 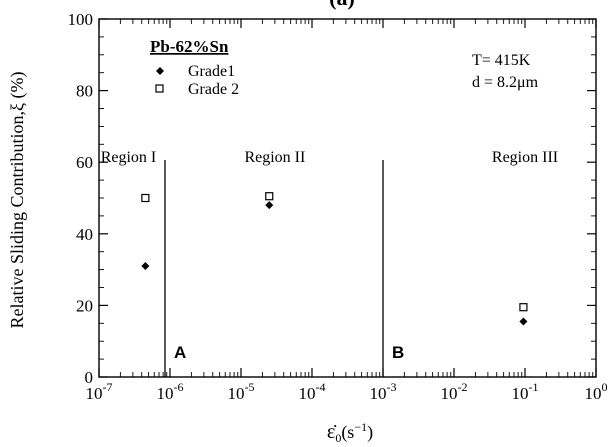 I want to click on legend-label-grade2: Grade 2, so click(x=213, y=89).